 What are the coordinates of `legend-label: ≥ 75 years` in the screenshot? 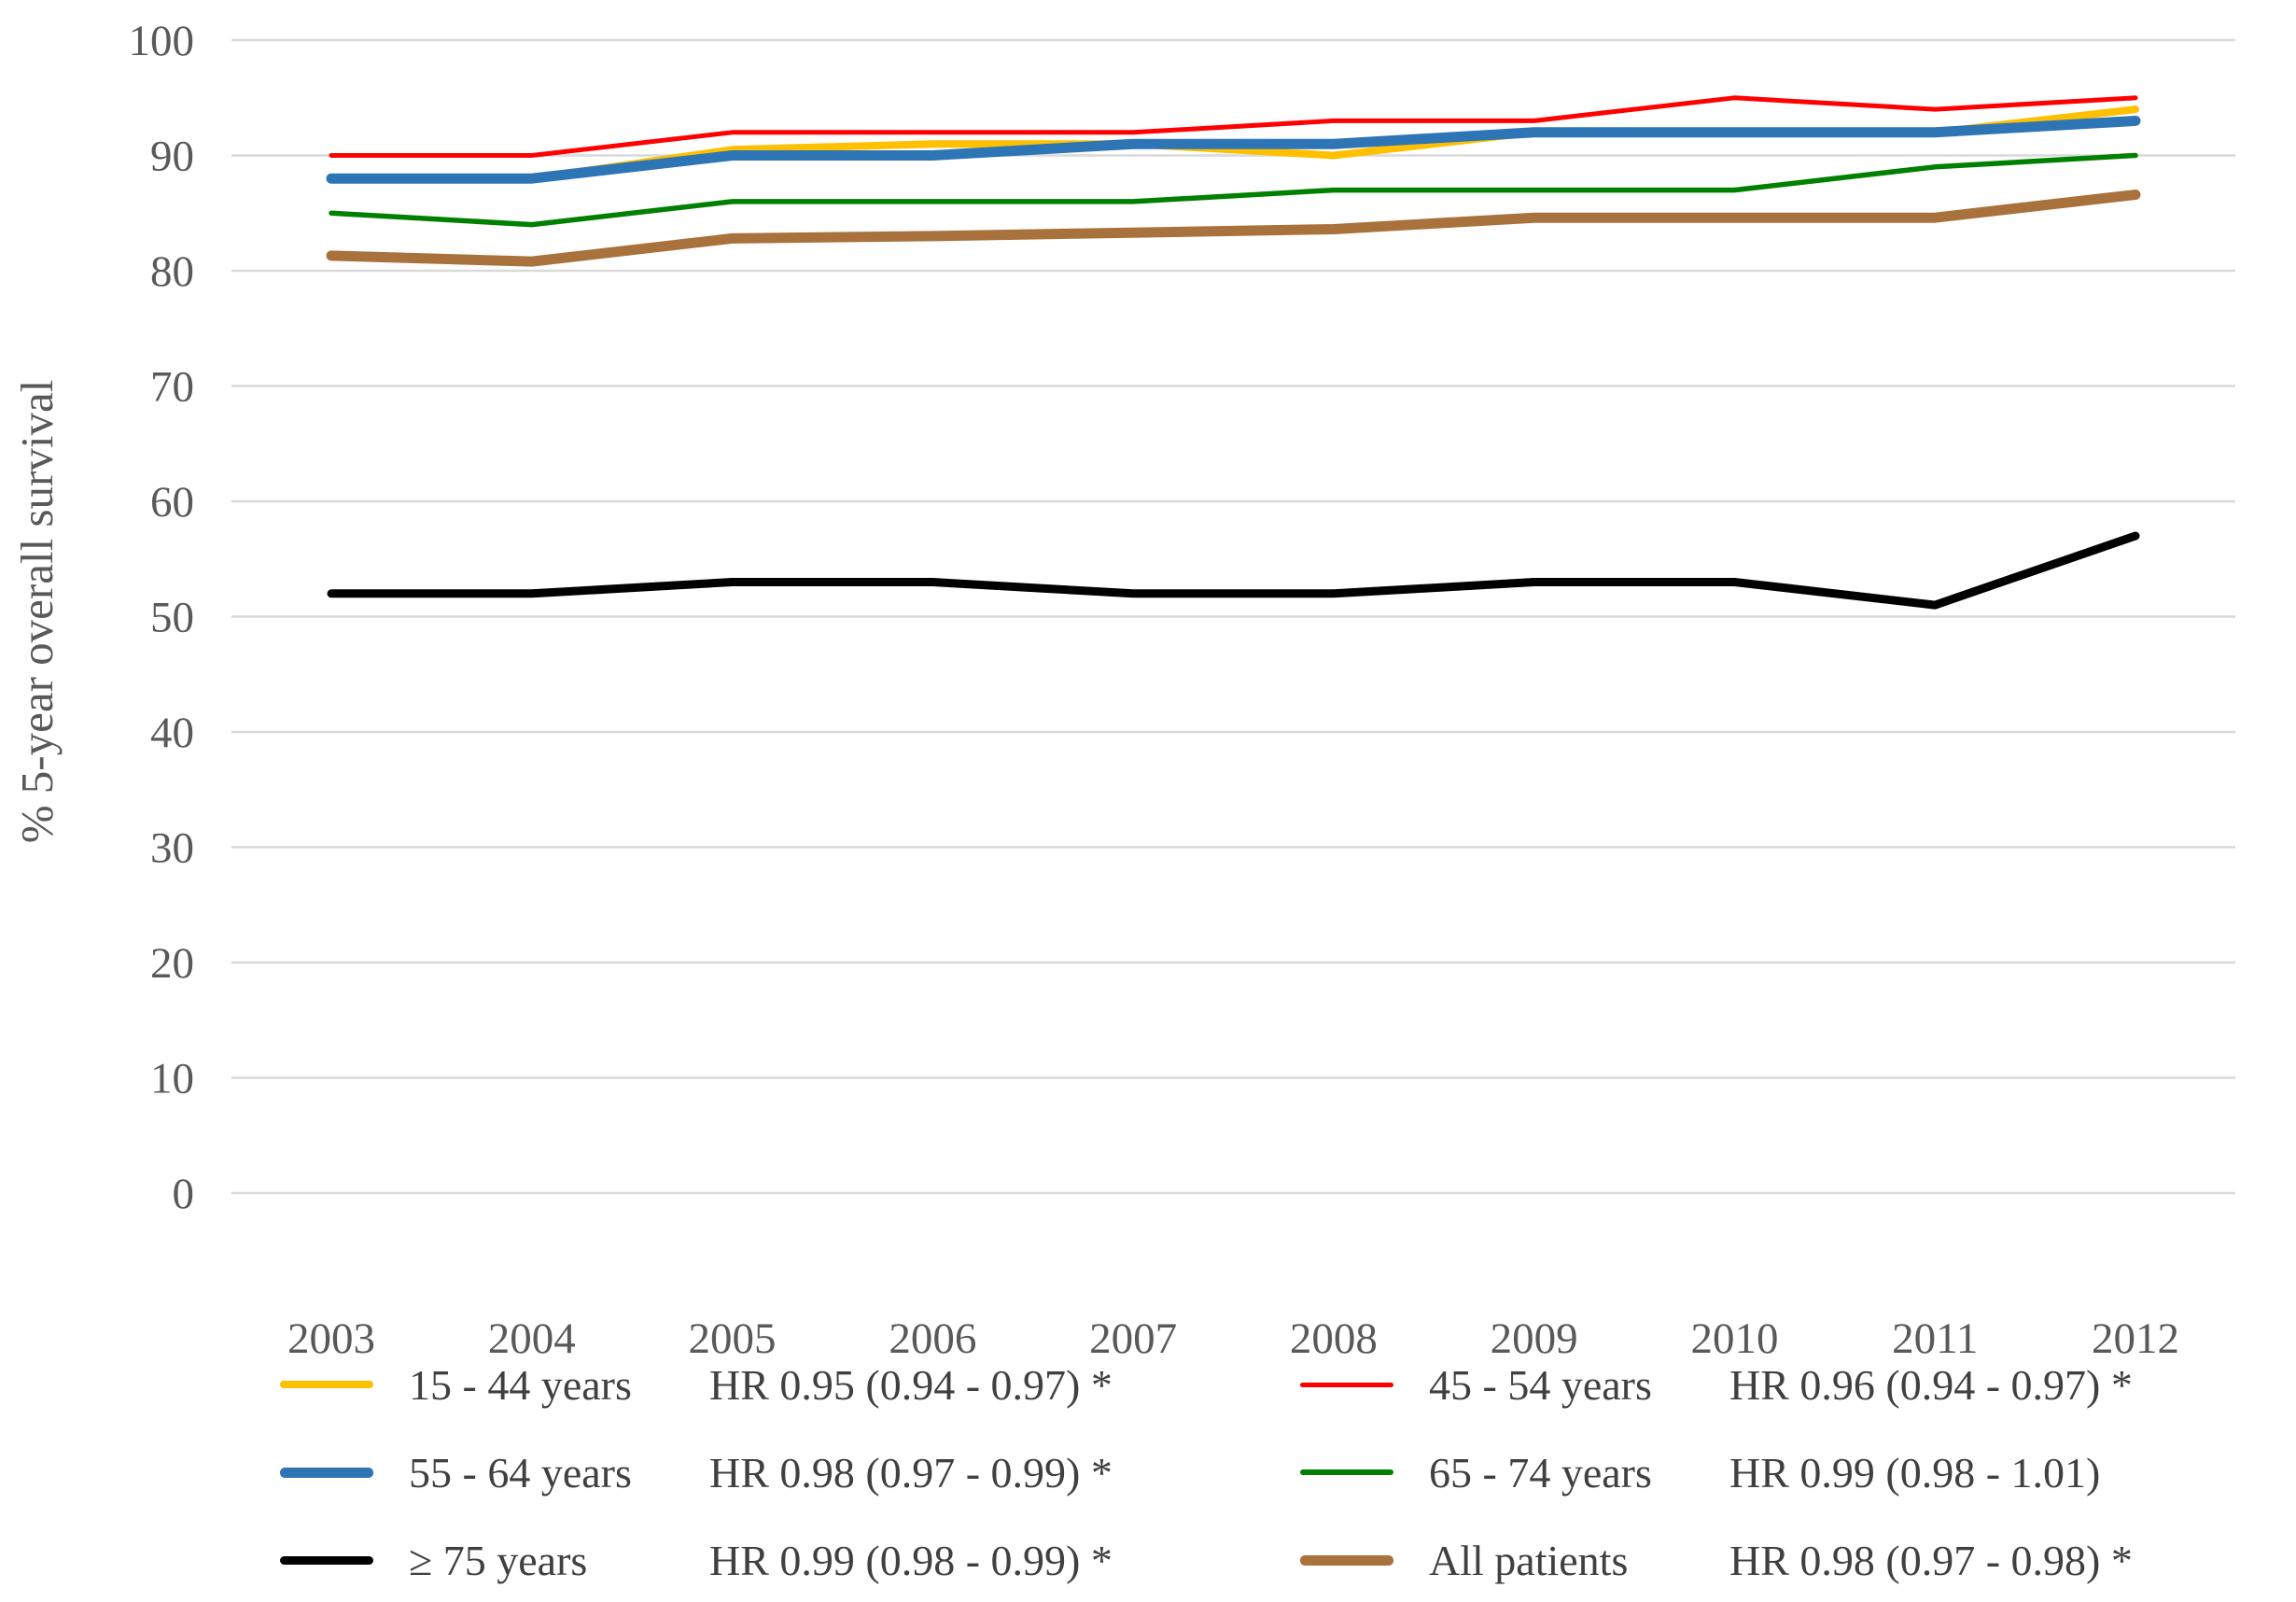 It's located at (499, 1560).